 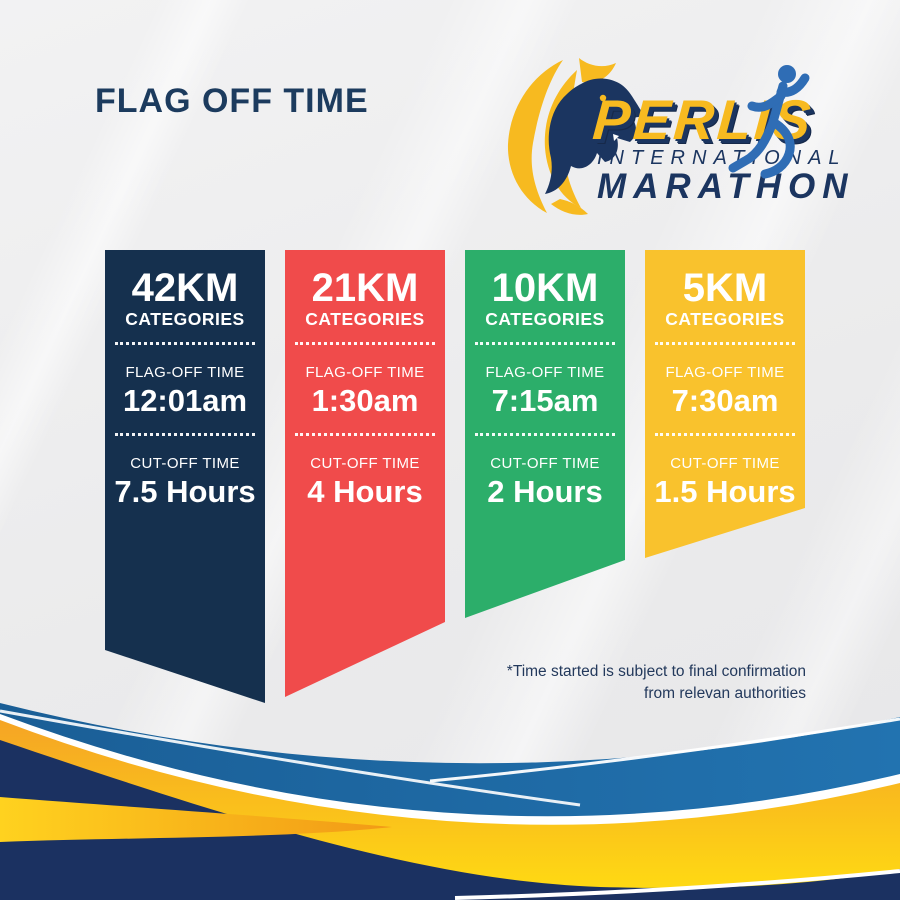 What do you see at coordinates (725, 288) in the screenshot?
I see `distance-label: 5KM` at bounding box center [725, 288].